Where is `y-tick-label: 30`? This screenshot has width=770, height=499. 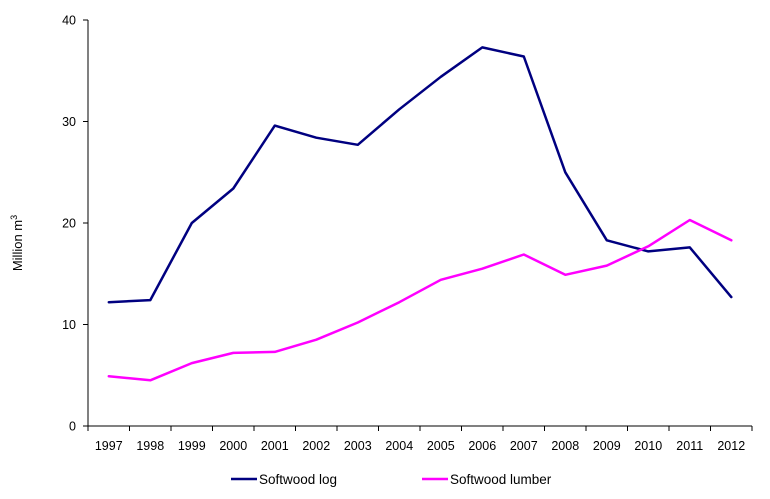
y-tick-label: 30 is located at coordinates (69, 122).